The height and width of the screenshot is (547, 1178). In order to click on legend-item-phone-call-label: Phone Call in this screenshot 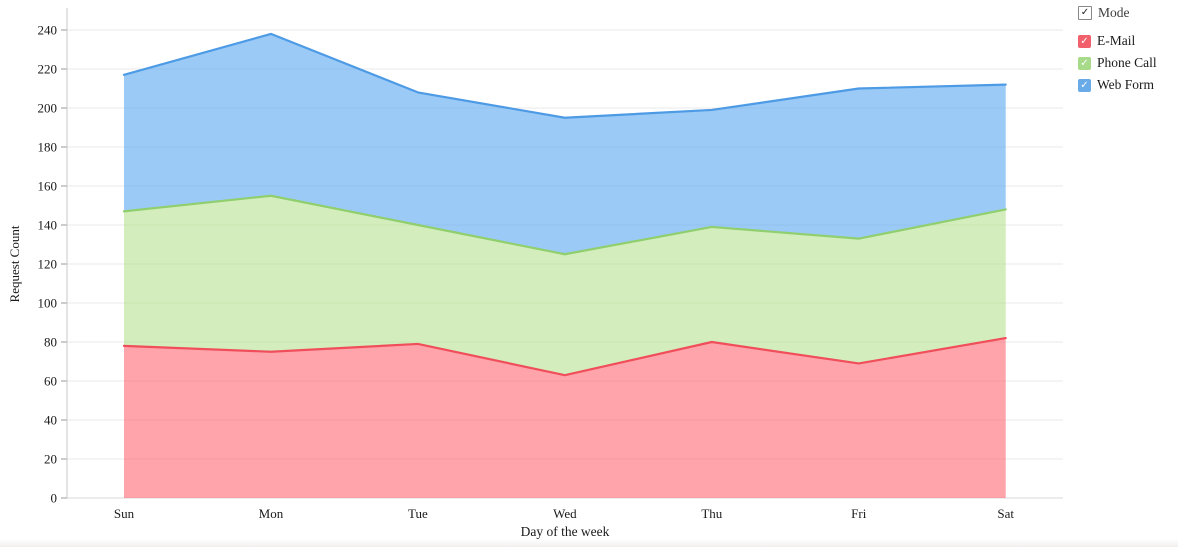, I will do `click(1127, 62)`.